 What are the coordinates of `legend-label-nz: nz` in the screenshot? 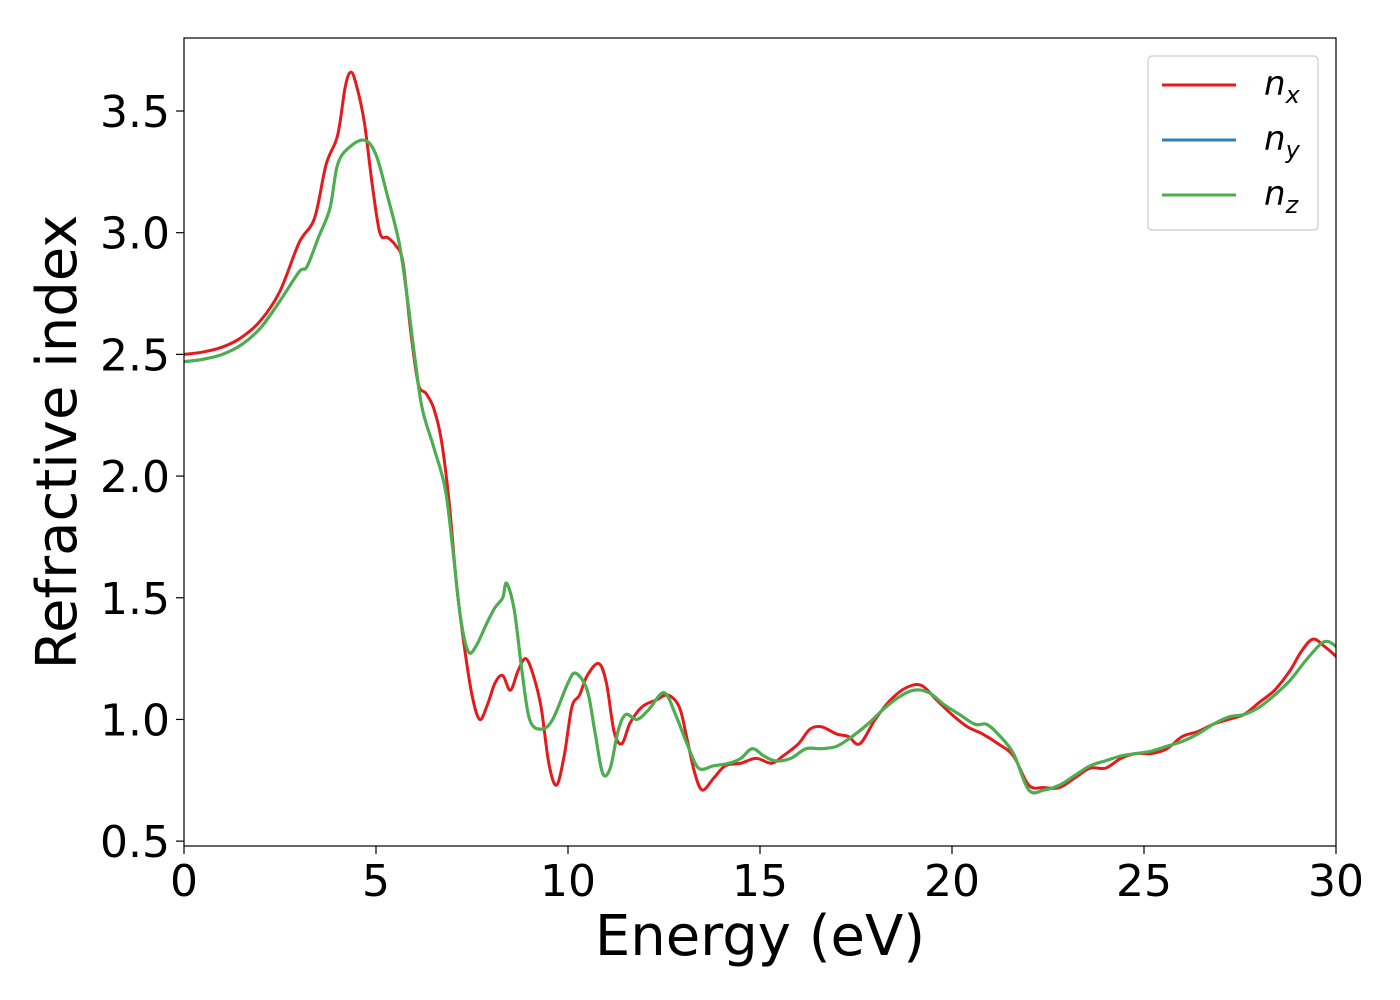 It's located at (1282, 196).